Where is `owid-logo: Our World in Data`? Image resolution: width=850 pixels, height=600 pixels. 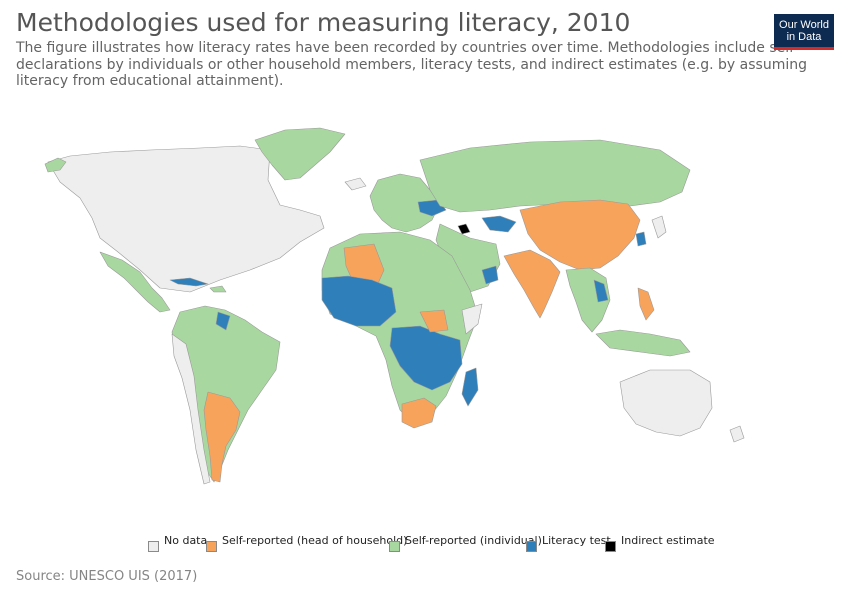 owid-logo: Our World in Data is located at coordinates (804, 32).